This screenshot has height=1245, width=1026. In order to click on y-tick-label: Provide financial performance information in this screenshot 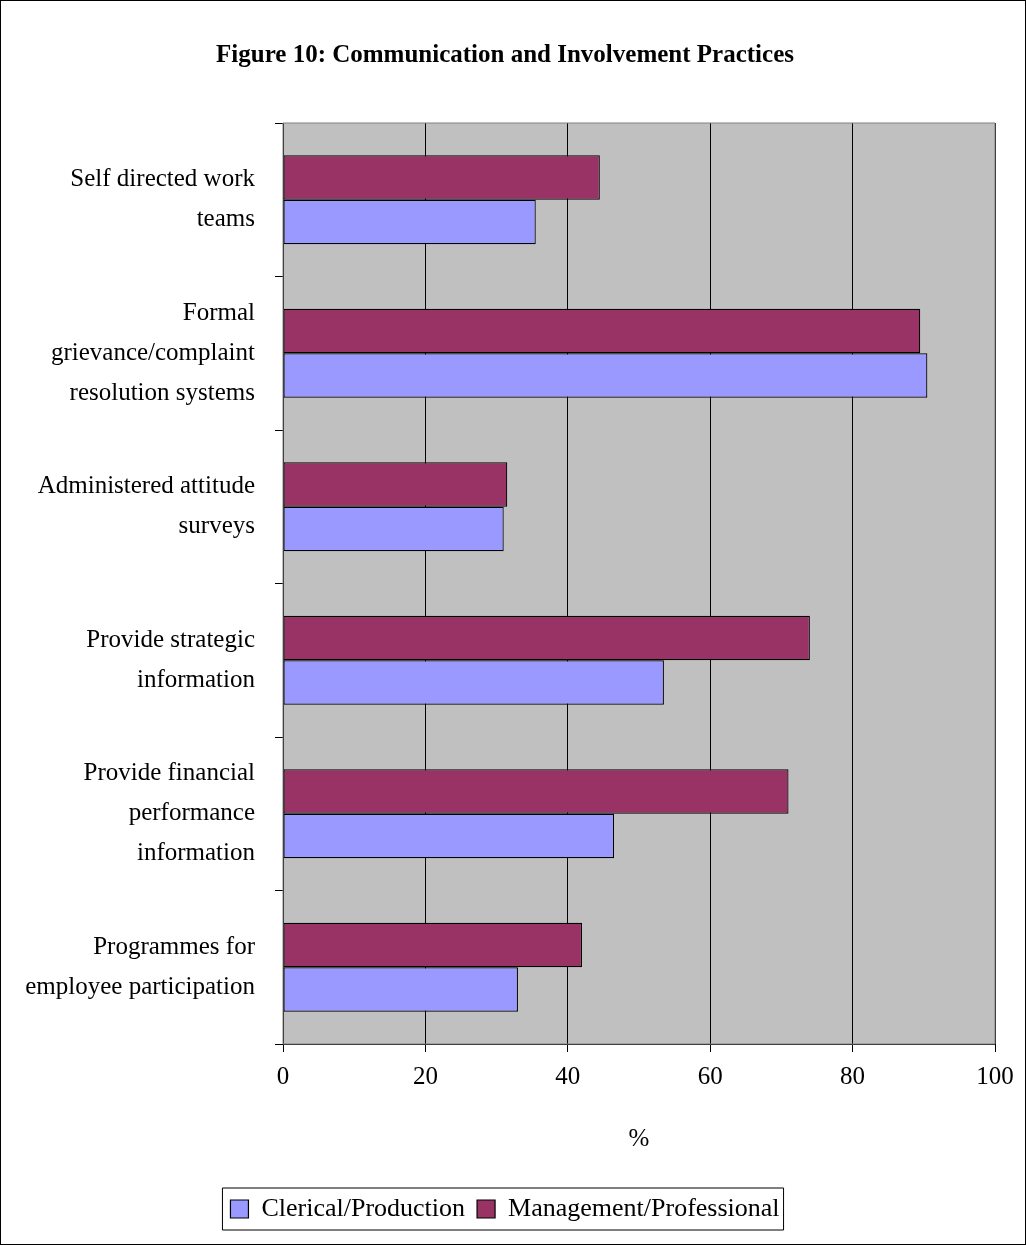, I will do `click(169, 812)`.